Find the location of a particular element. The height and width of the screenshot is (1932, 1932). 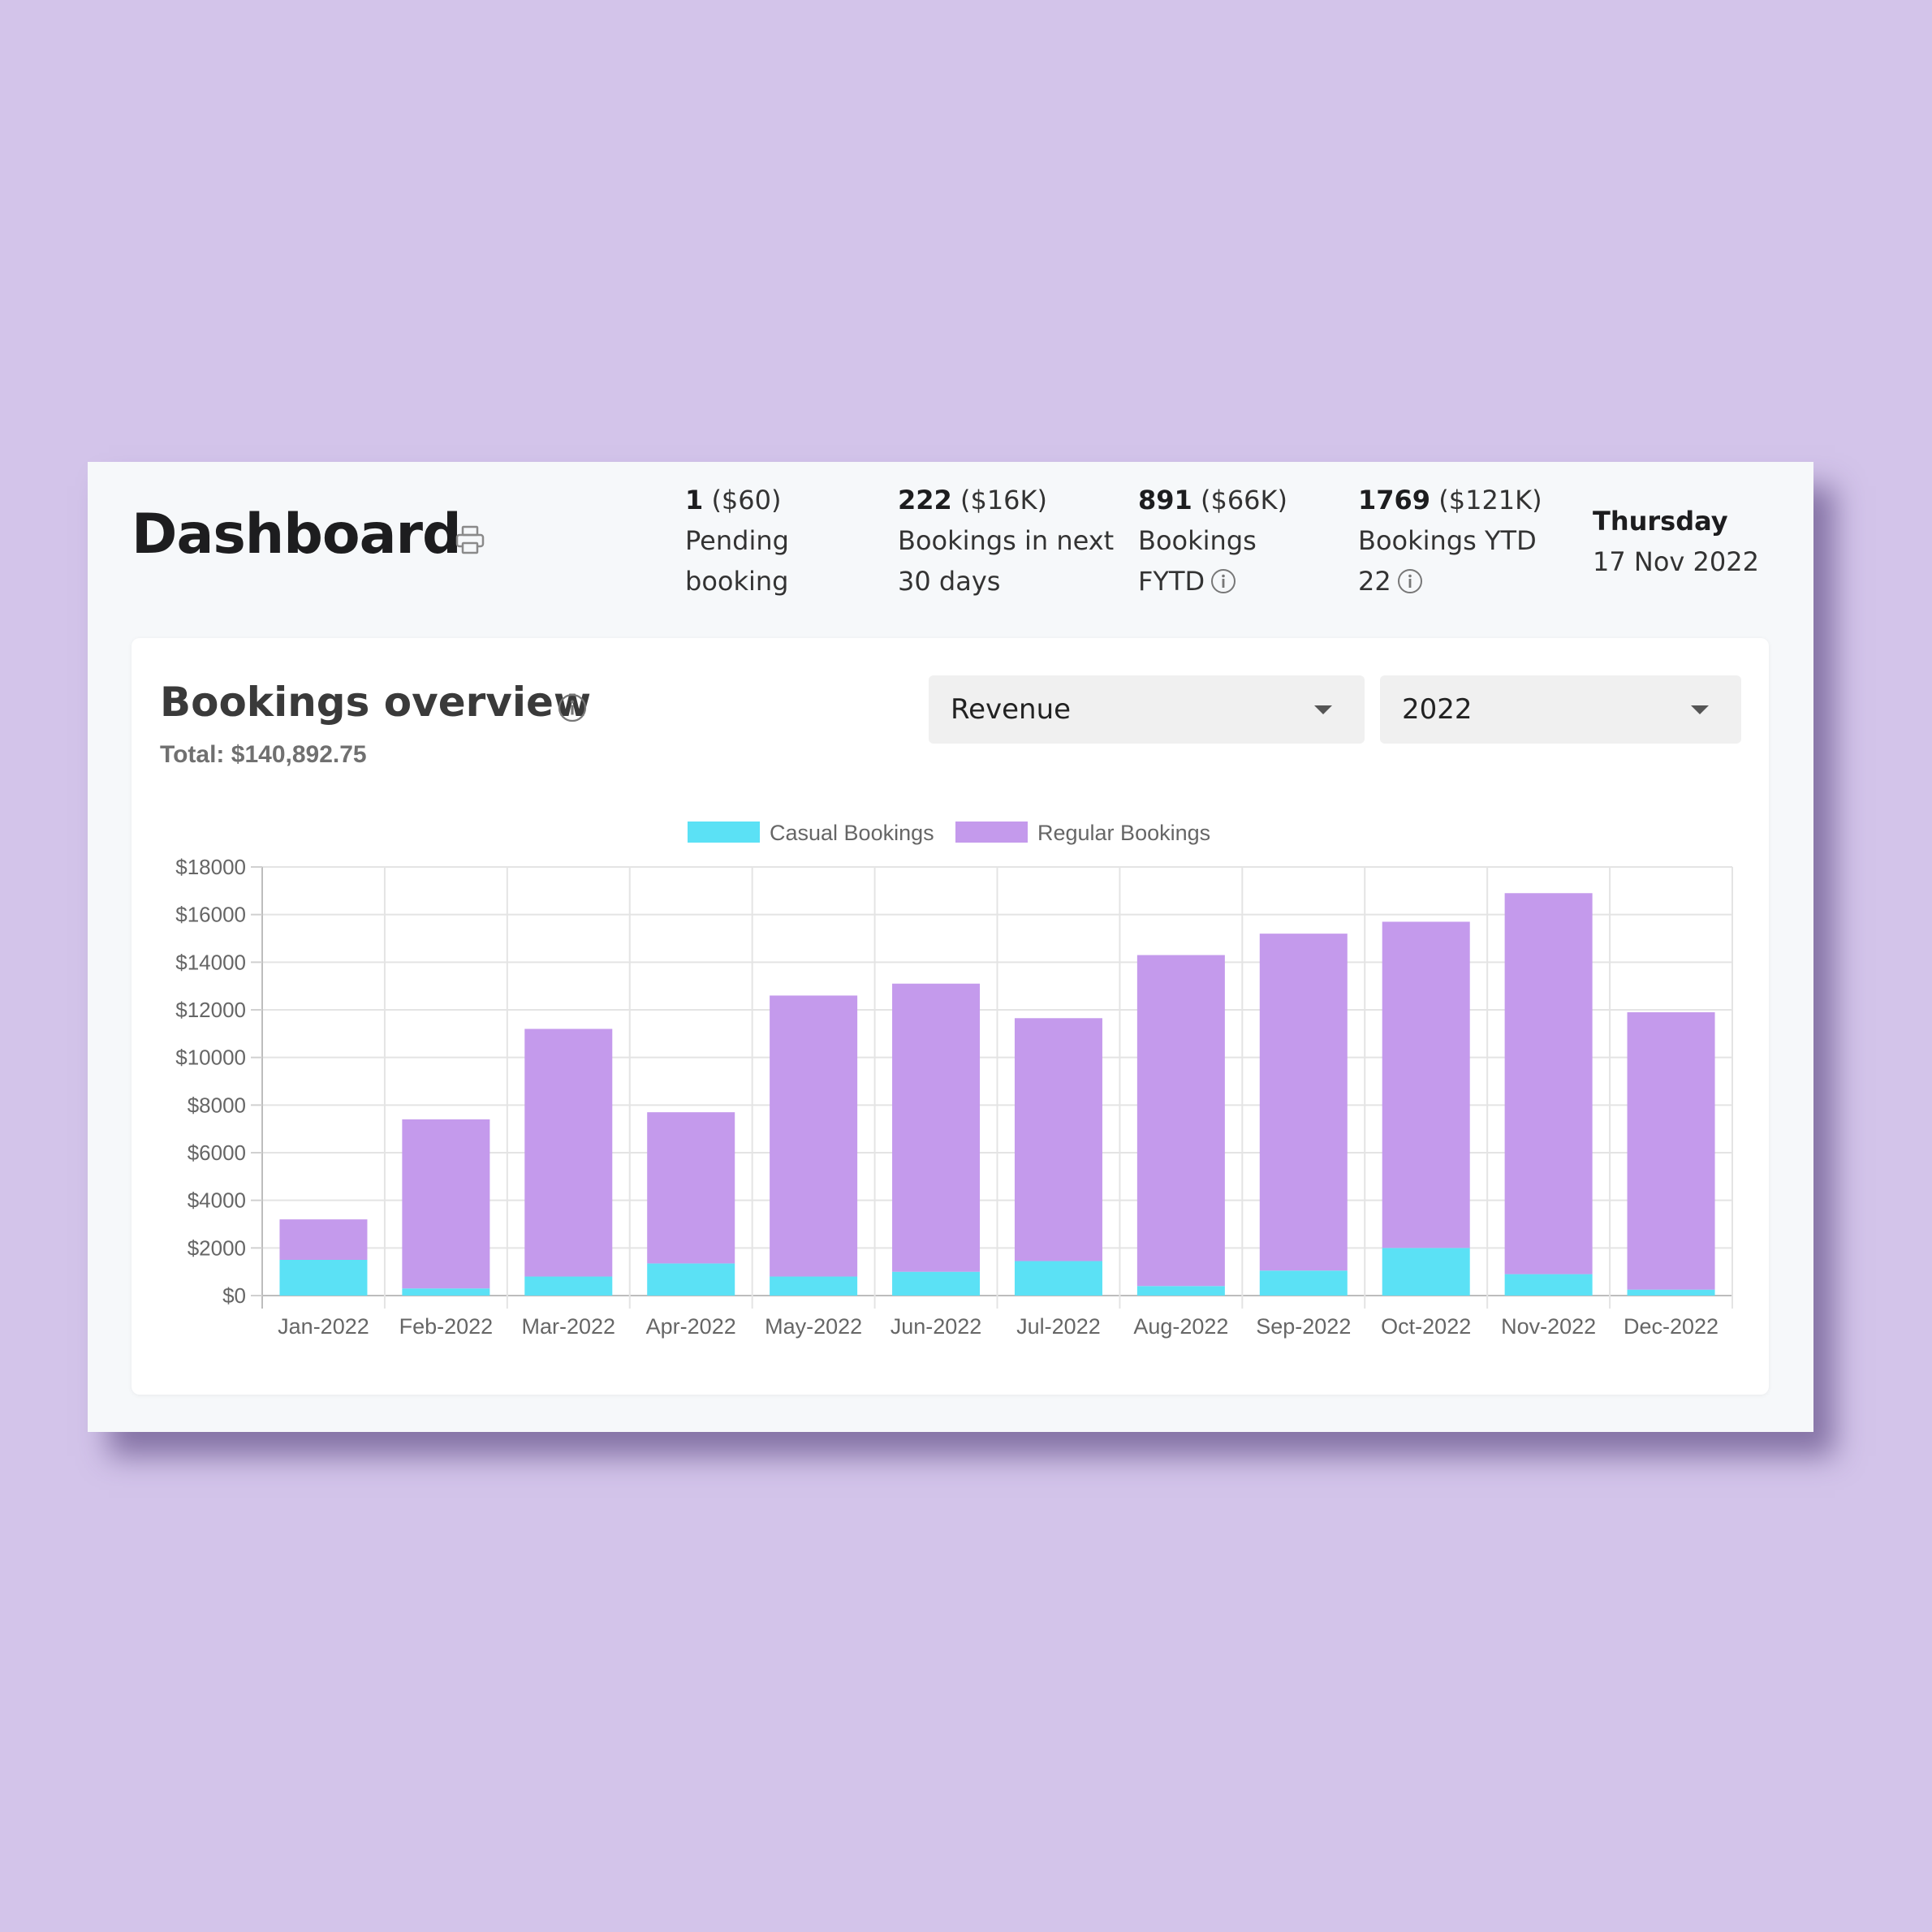

year-select-value: 2022 is located at coordinates (1437, 709).